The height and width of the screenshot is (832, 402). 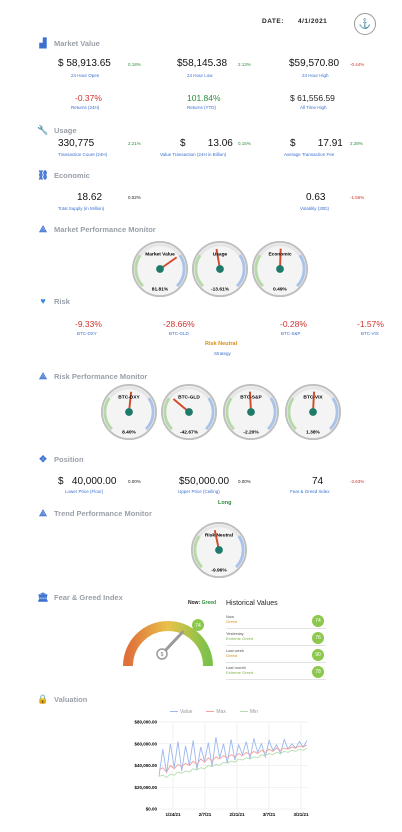 I want to click on vol-pct: -1.56%, so click(x=357, y=197).